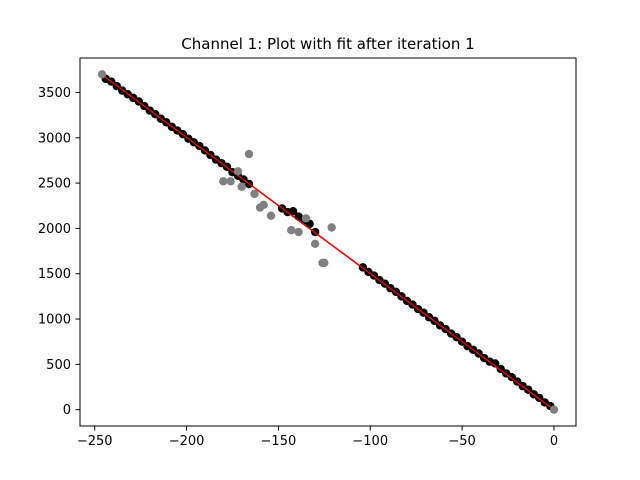  Describe the element at coordinates (54, 138) in the screenshot. I see `y-tick-label: 3000` at that location.